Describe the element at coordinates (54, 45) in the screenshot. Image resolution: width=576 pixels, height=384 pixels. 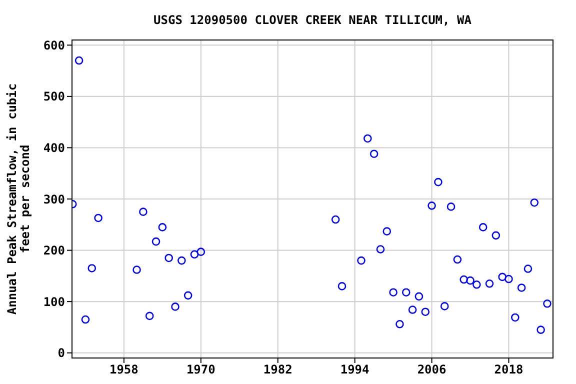
I see `y-tick-label: 600` at that location.